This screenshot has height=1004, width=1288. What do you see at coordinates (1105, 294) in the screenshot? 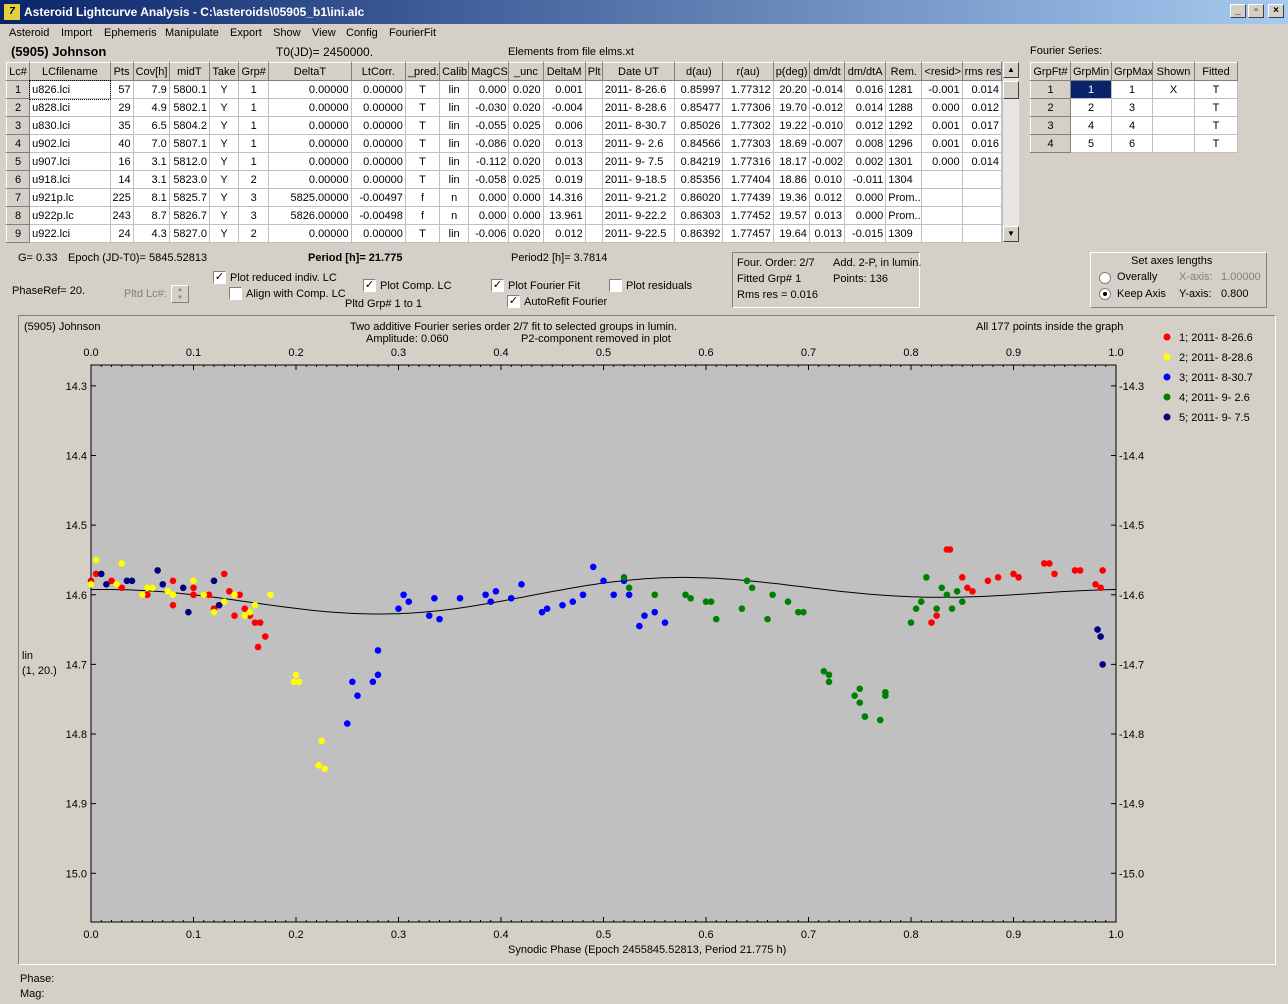
I see `keep-axis-radio` at bounding box center [1105, 294].